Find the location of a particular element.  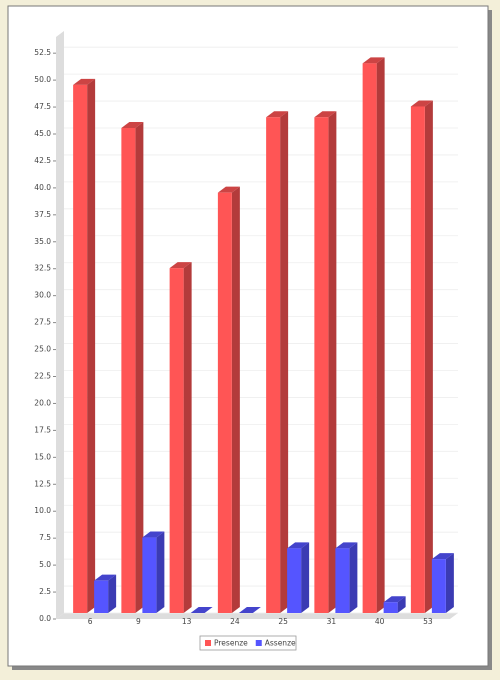

x-tick-label: 53 is located at coordinates (428, 621).